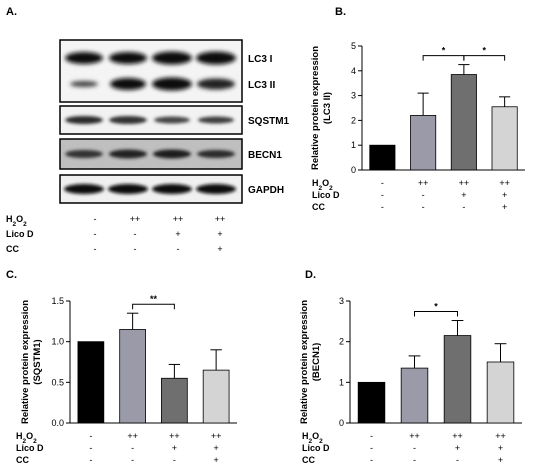 This screenshot has width=550, height=473. What do you see at coordinates (327, 108) in the screenshot?
I see `y-label-line2: (LC3 II)` at bounding box center [327, 108].